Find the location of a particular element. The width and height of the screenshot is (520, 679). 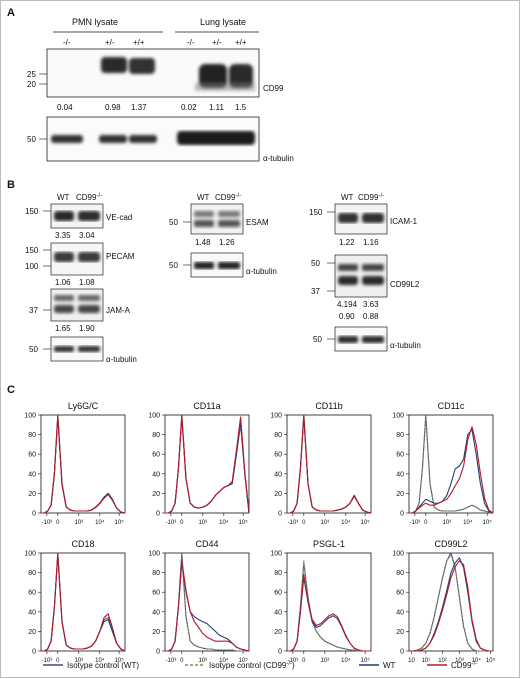

quant-value: 3.63 is located at coordinates (371, 304).